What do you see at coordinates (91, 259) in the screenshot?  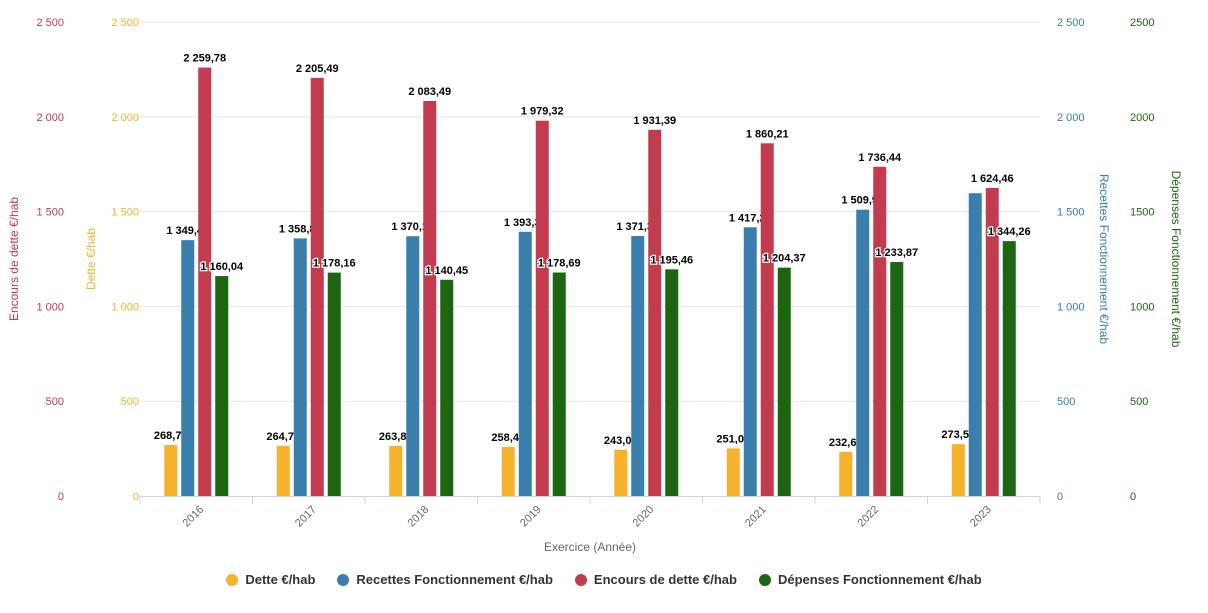 I see `y-axis-title-dette: Dette €/hab` at bounding box center [91, 259].